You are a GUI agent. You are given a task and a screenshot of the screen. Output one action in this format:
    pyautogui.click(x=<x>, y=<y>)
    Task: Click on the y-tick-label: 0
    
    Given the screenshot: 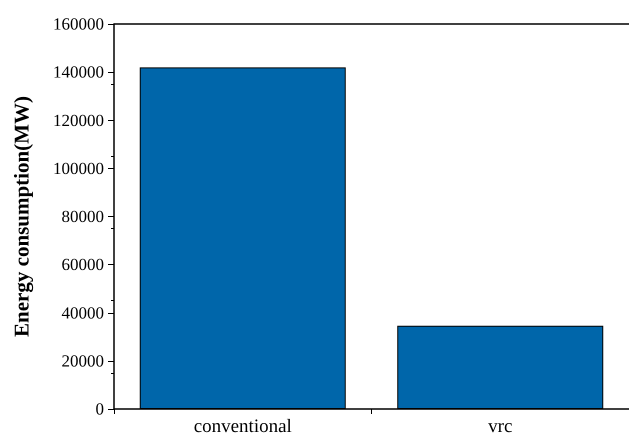 What is the action you would take?
    pyautogui.click(x=100, y=409)
    